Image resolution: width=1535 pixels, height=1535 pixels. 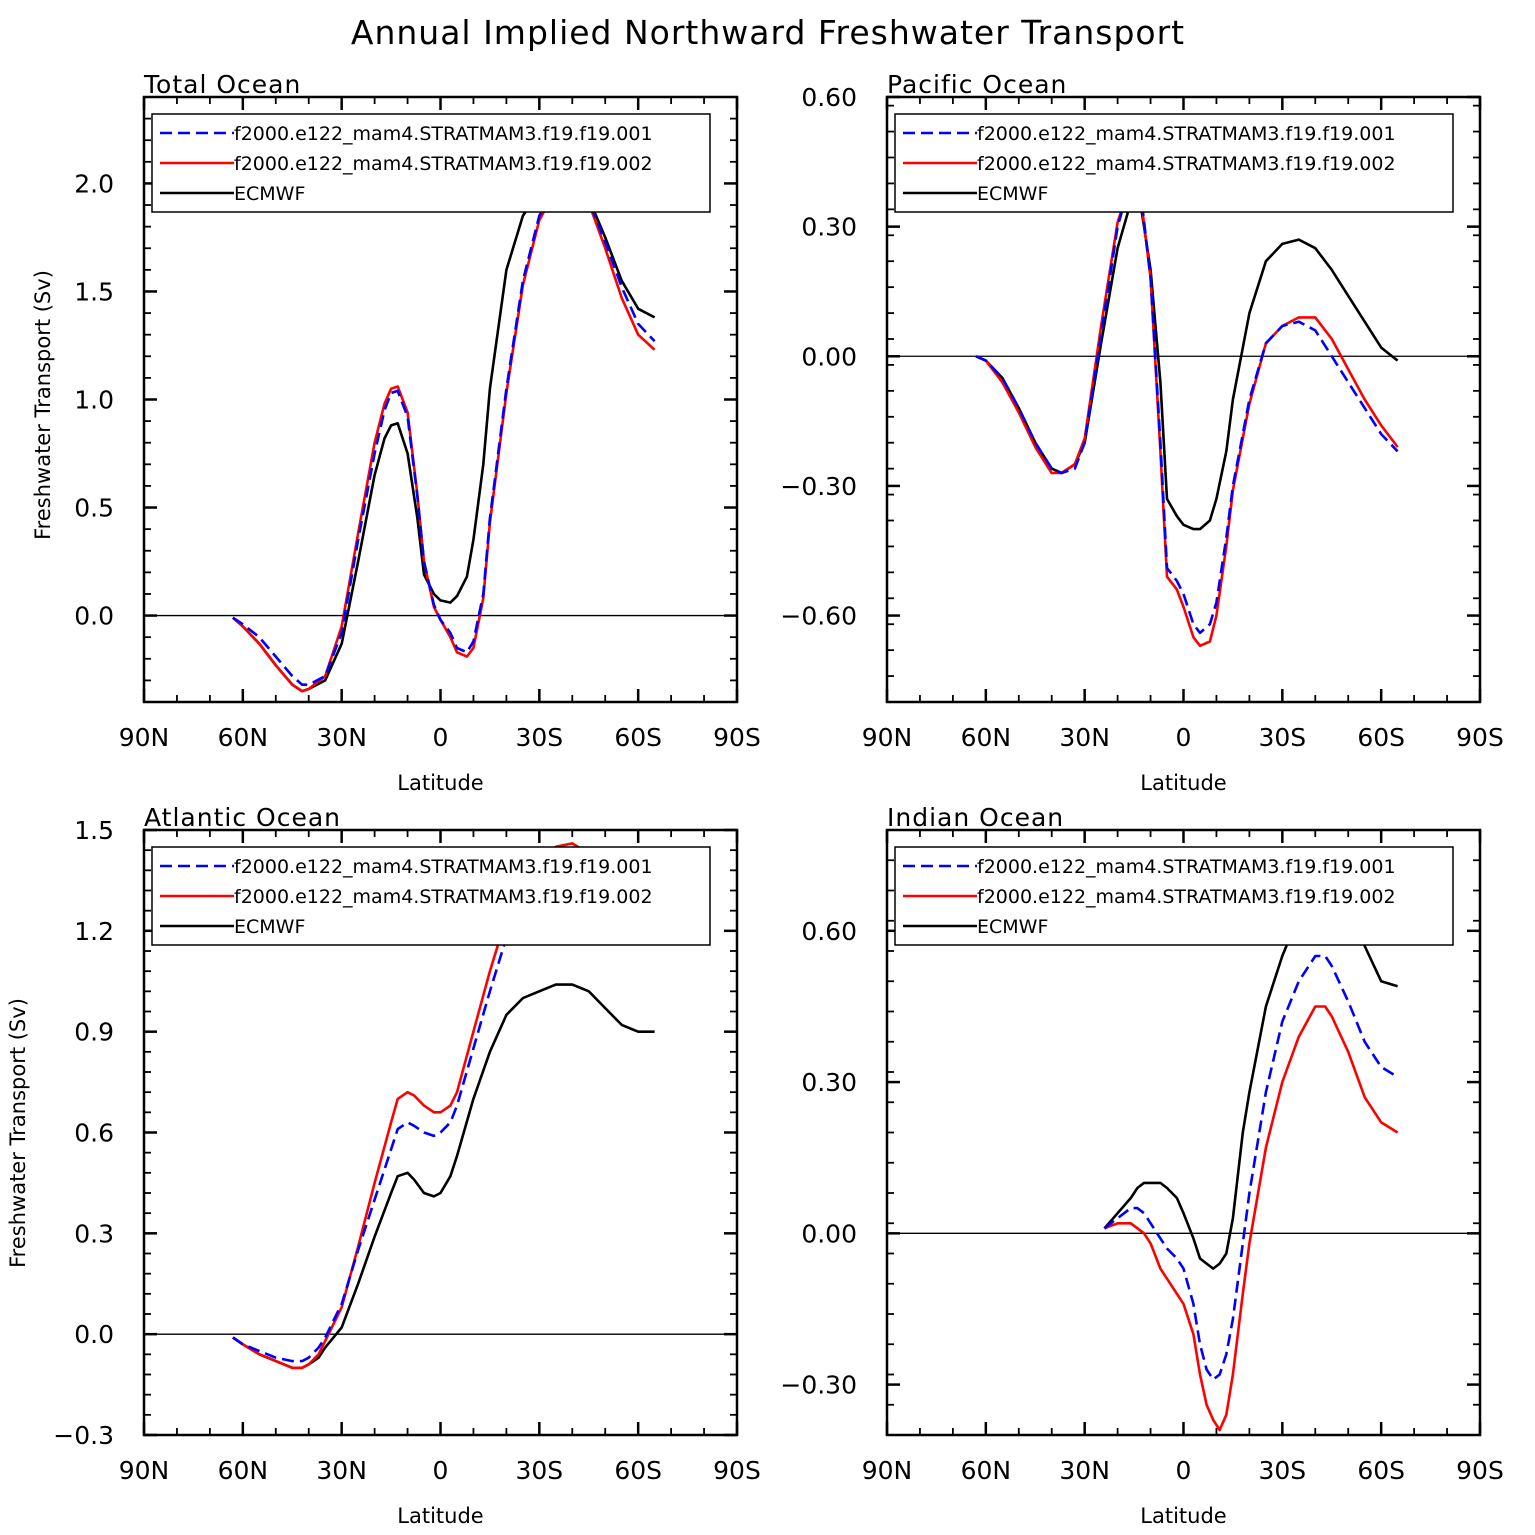 I want to click on y-tick-label: 0.6, so click(x=94, y=1133).